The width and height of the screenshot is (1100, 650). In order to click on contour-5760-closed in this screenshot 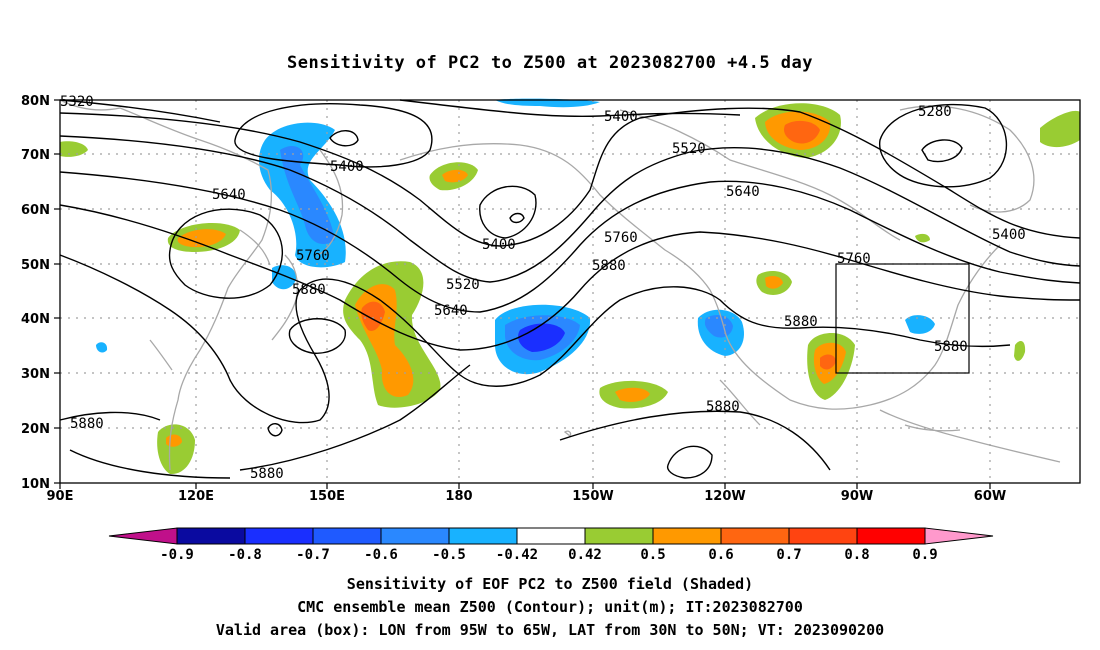, I will do `click(317, 336)`.